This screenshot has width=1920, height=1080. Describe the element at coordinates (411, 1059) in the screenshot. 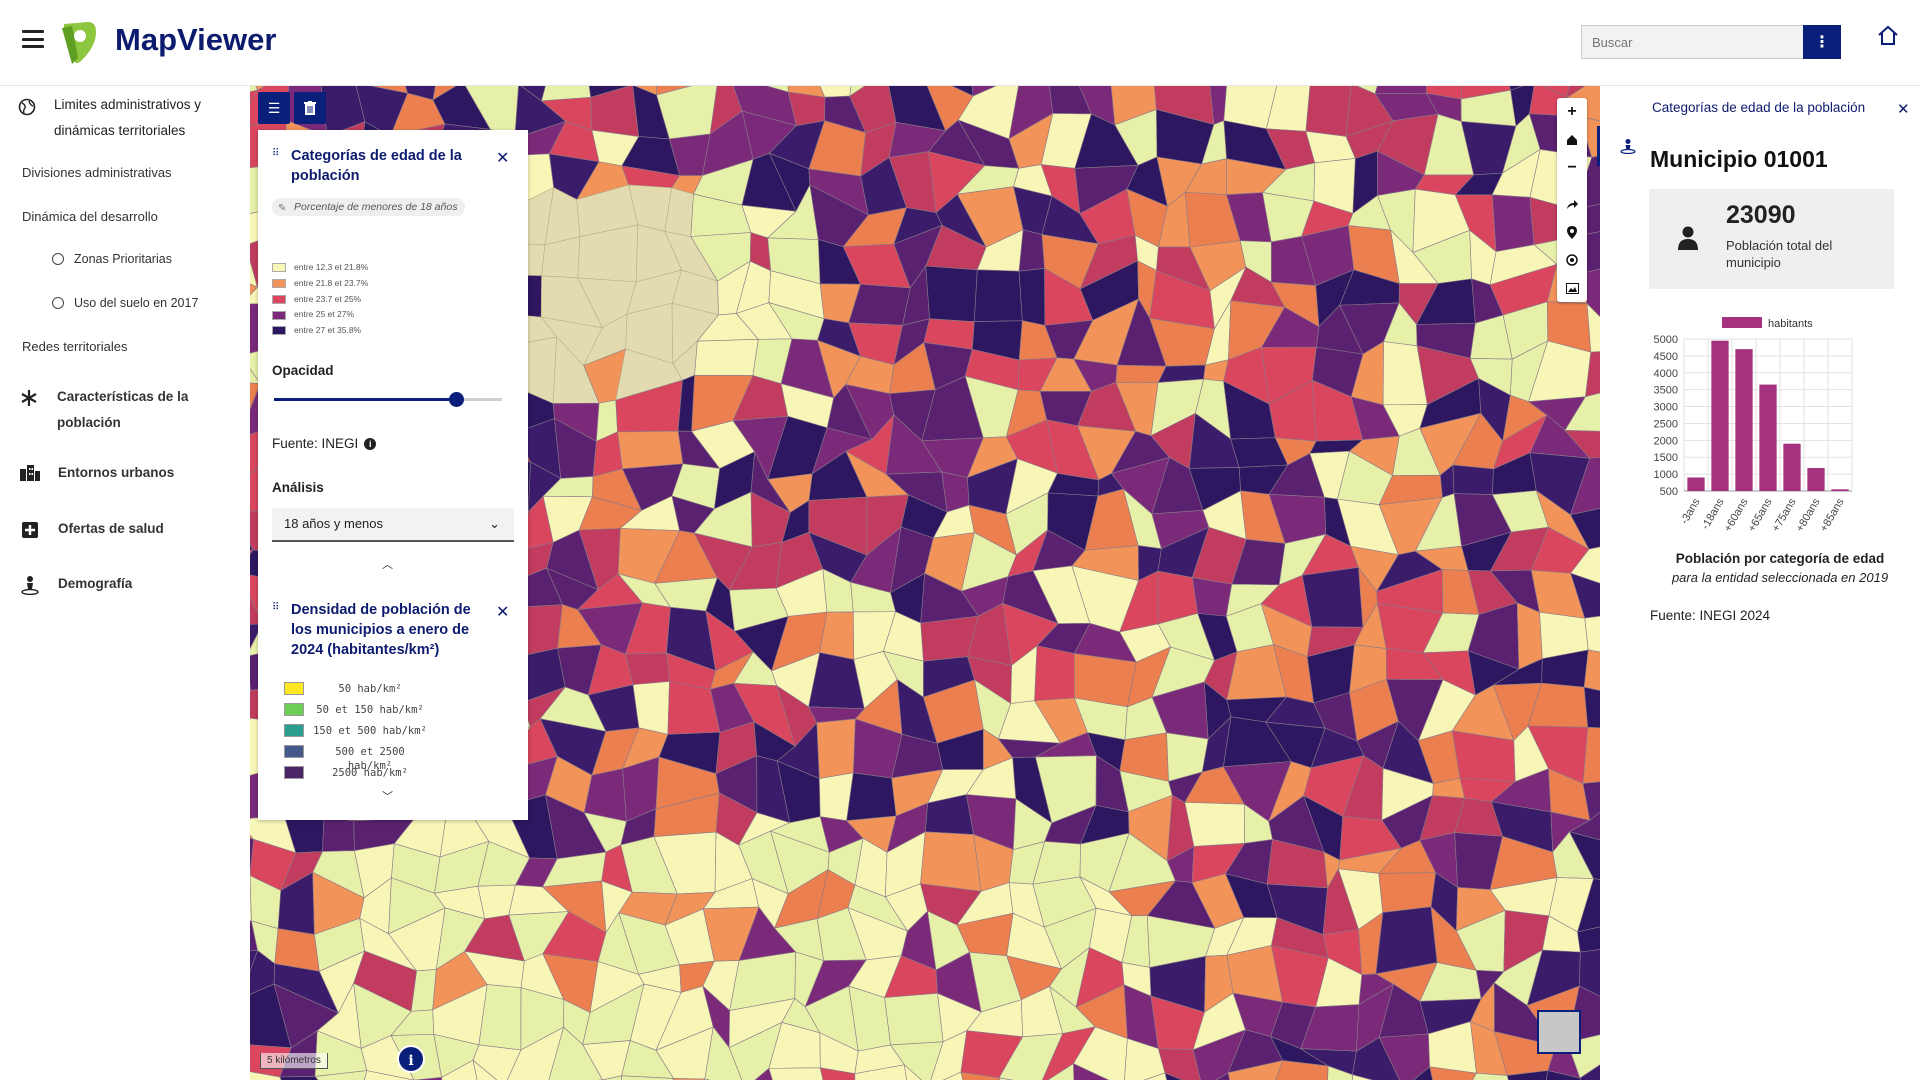

I see `info-button: i` at that location.